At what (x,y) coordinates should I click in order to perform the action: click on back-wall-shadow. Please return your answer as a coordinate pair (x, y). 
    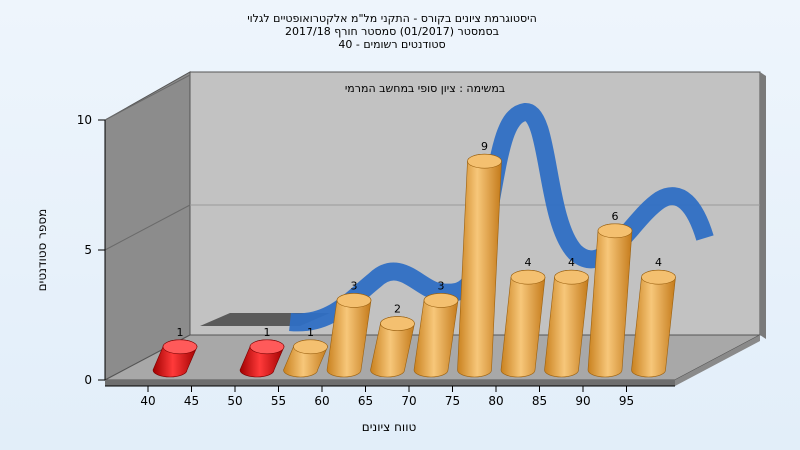
    Looking at the image, I should click on (763, 205).